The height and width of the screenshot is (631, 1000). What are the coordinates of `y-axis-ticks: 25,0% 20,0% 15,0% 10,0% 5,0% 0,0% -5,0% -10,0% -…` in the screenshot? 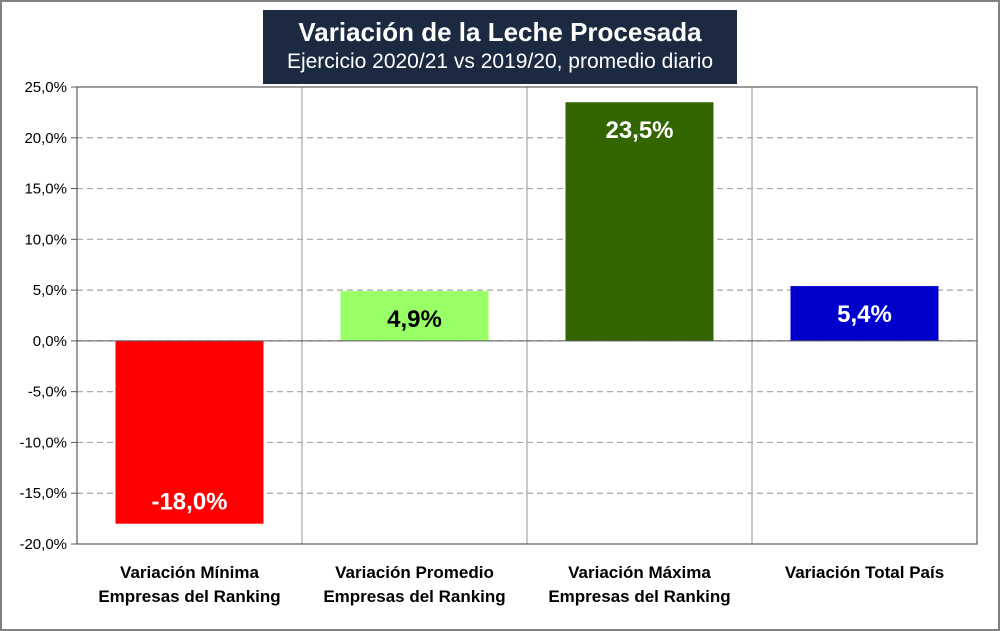 It's located at (48, 316).